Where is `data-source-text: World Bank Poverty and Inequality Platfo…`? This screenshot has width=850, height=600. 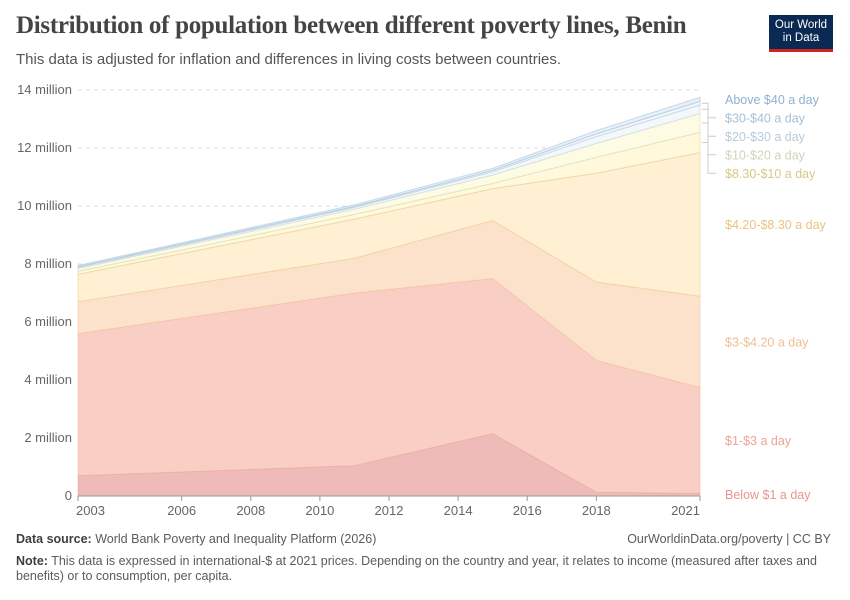 data-source-text: World Bank Poverty and Inequality Platfo… is located at coordinates (236, 539).